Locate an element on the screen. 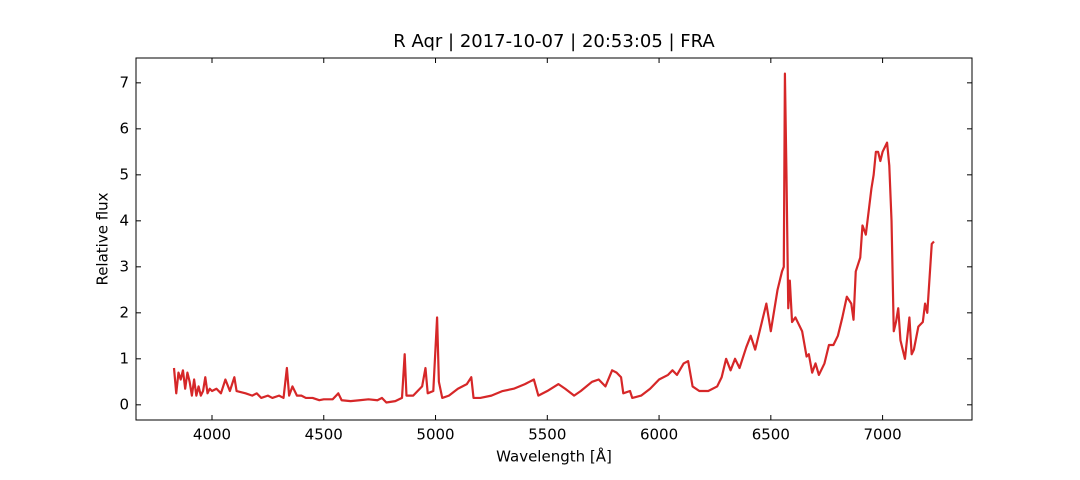  x-tick-label: 6500 is located at coordinates (771, 435).